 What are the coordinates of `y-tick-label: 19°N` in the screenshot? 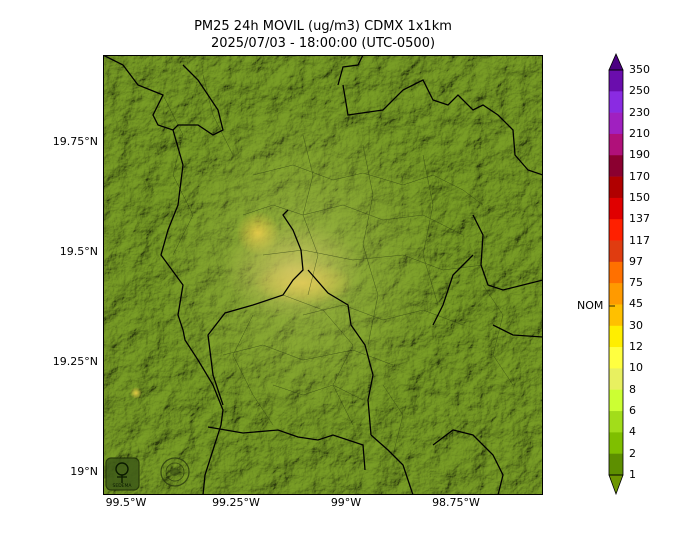 It's located at (84, 471).